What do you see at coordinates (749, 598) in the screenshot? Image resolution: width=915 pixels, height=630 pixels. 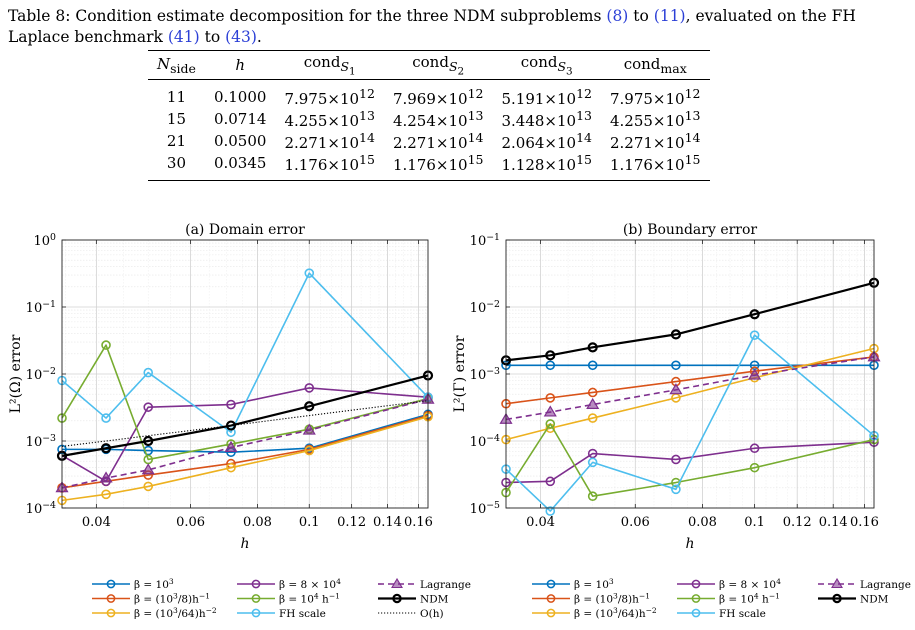 I see `legend-label: β = 104 h−1` at bounding box center [749, 598].